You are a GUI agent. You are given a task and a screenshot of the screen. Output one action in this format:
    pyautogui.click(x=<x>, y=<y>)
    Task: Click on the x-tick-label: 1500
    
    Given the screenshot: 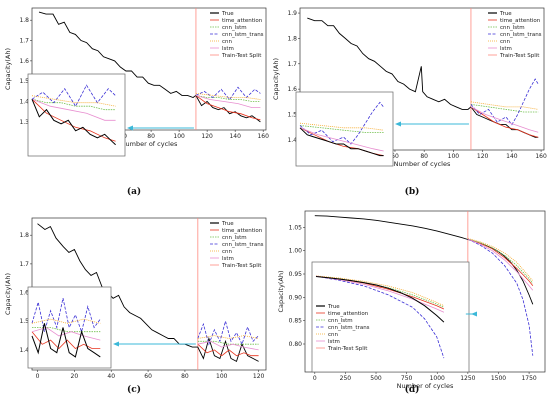 What is the action you would take?
    pyautogui.click(x=498, y=378)
    